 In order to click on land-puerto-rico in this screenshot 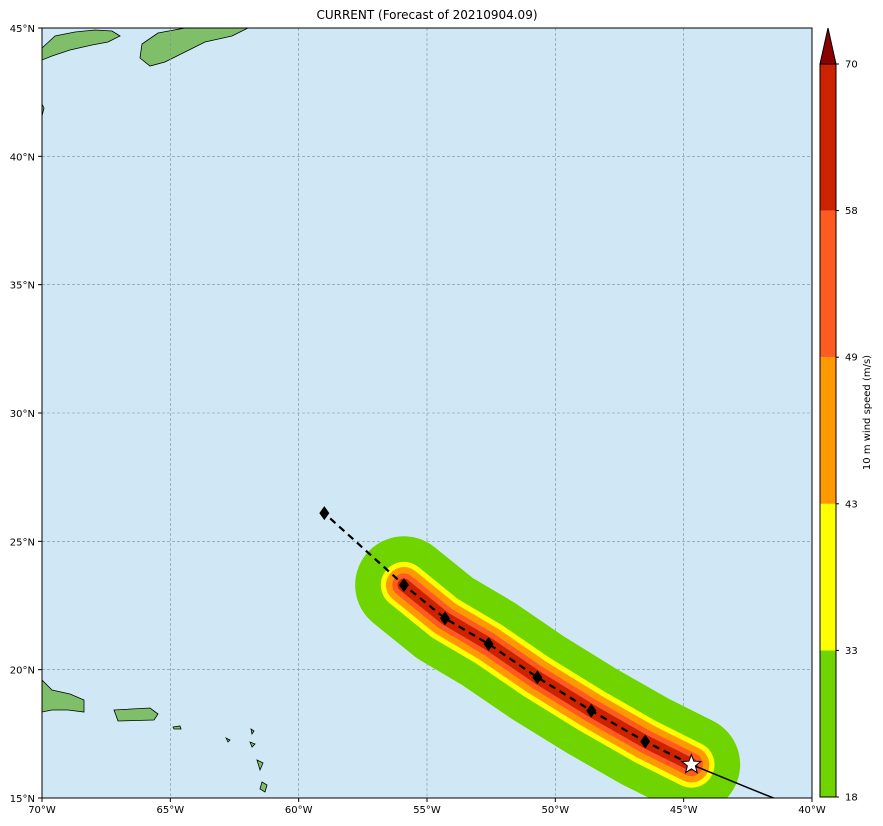, I will do `click(136, 714)`.